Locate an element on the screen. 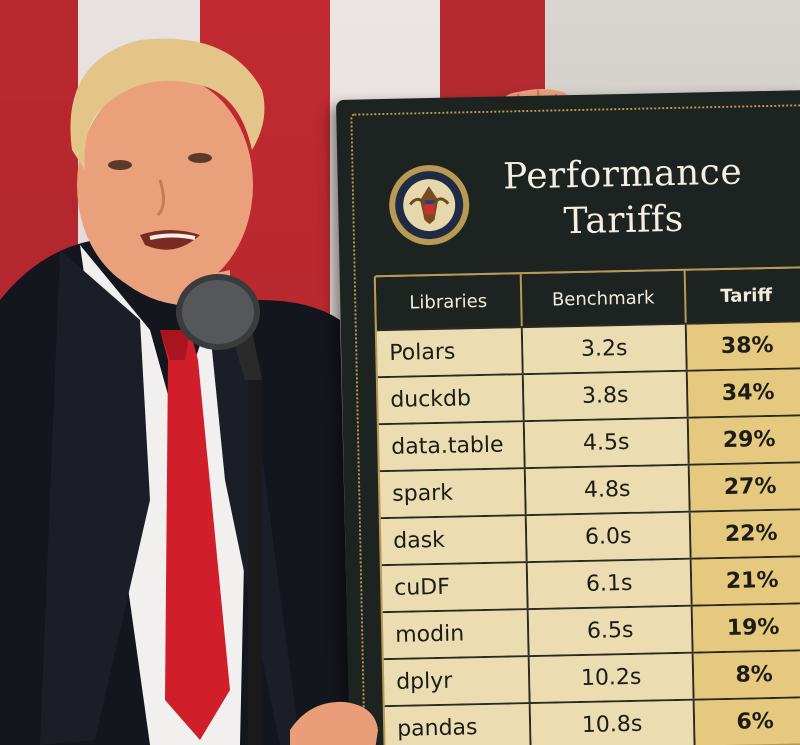 The image size is (800, 745). table-header-row: Libraries Benchmark Tariff is located at coordinates (587, 300).